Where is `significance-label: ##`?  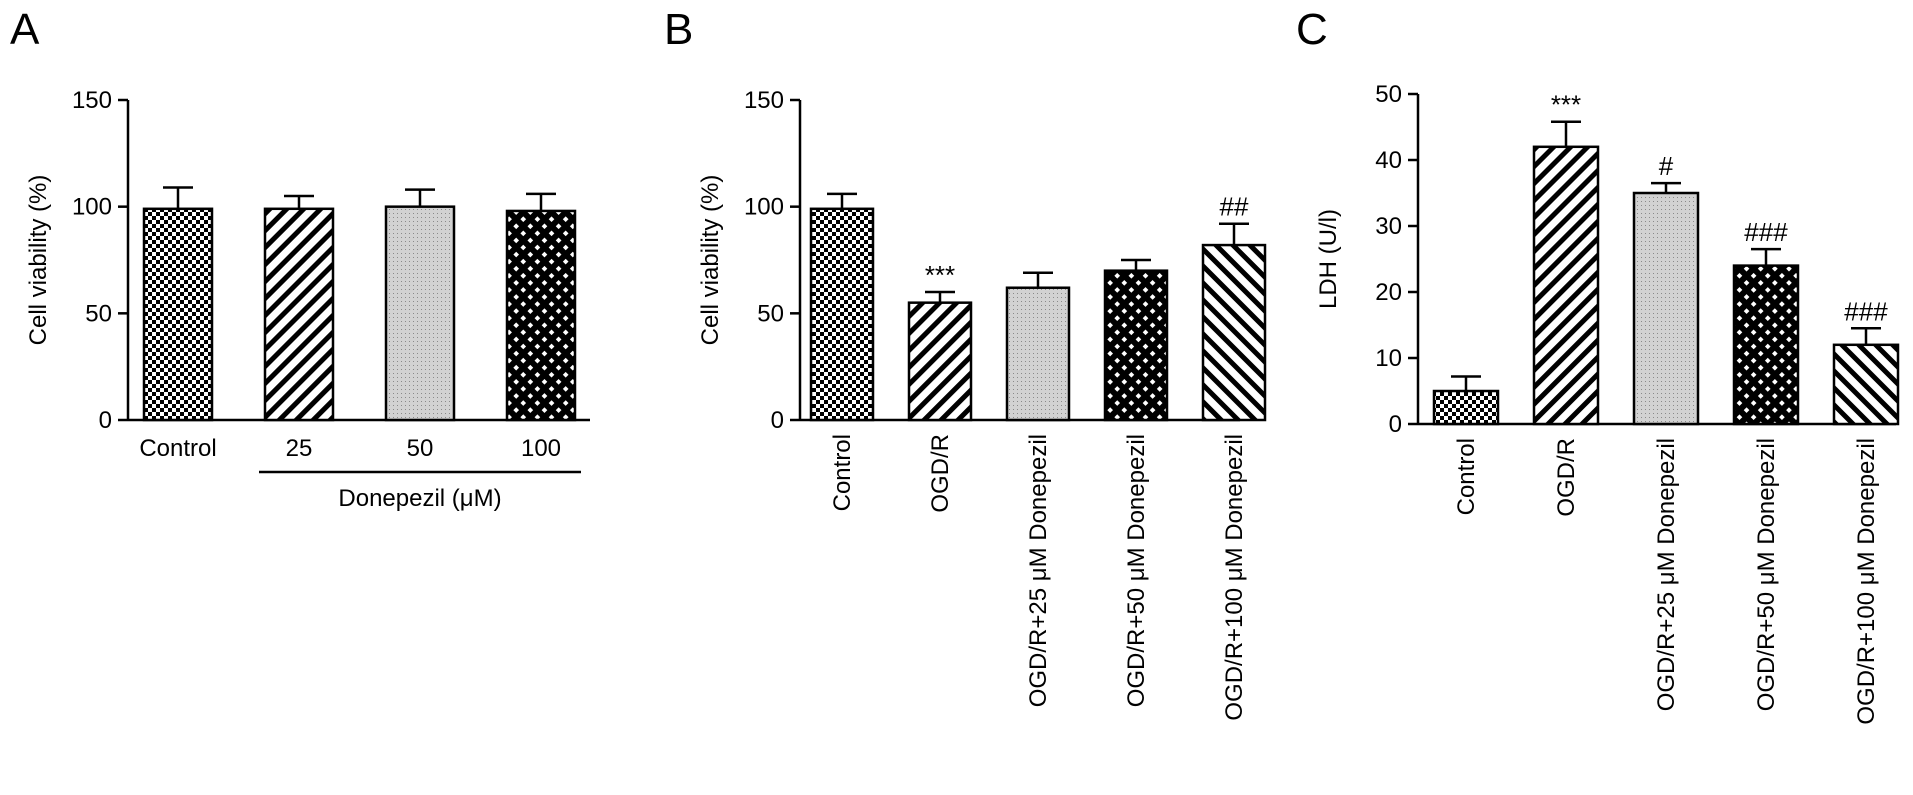
significance-label: ## is located at coordinates (1234, 207).